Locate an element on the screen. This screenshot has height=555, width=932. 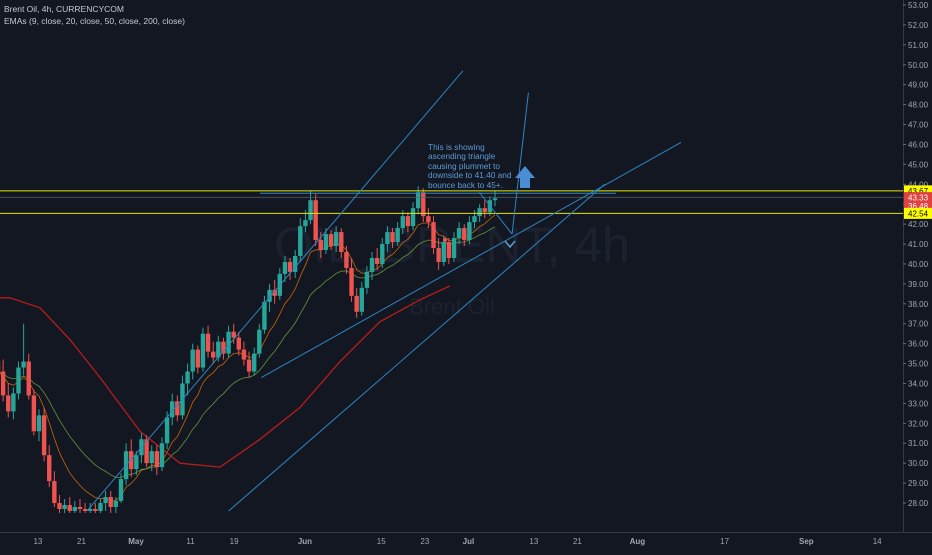
price-tick-label: 37.00 is located at coordinates (918, 324).